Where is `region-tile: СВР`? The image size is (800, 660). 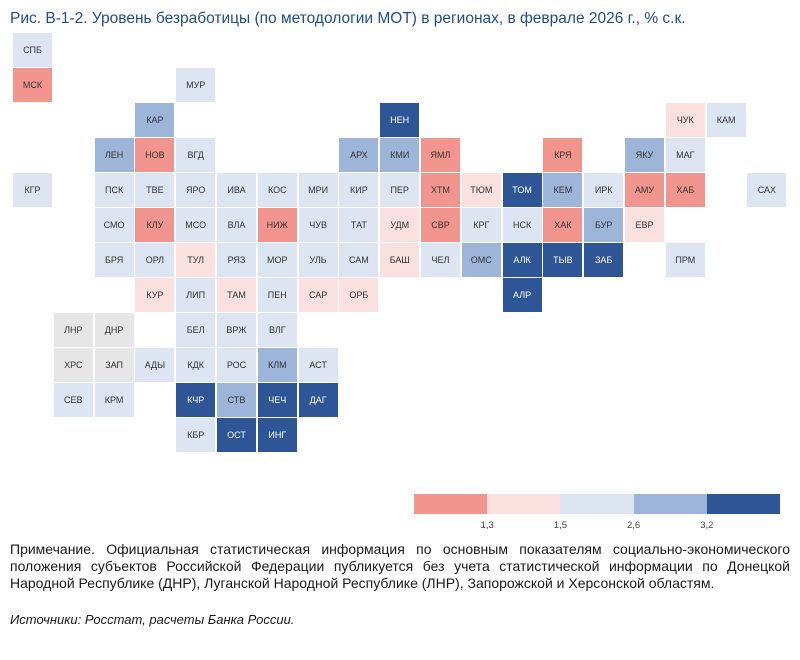
region-tile: СВР is located at coordinates (440, 225).